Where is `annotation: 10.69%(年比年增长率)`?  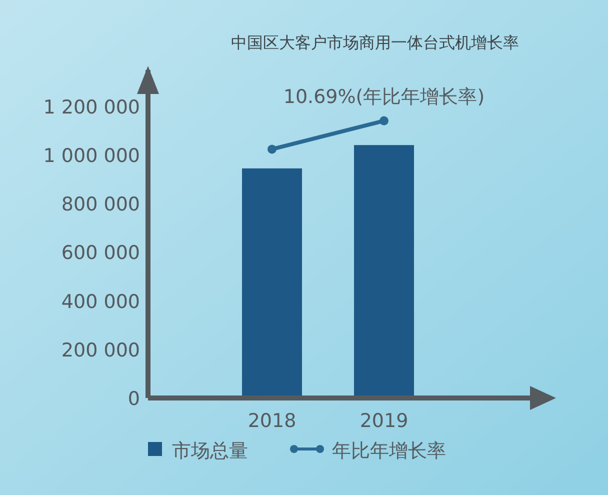 annotation: 10.69%(年比年增长率) is located at coordinates (384, 97).